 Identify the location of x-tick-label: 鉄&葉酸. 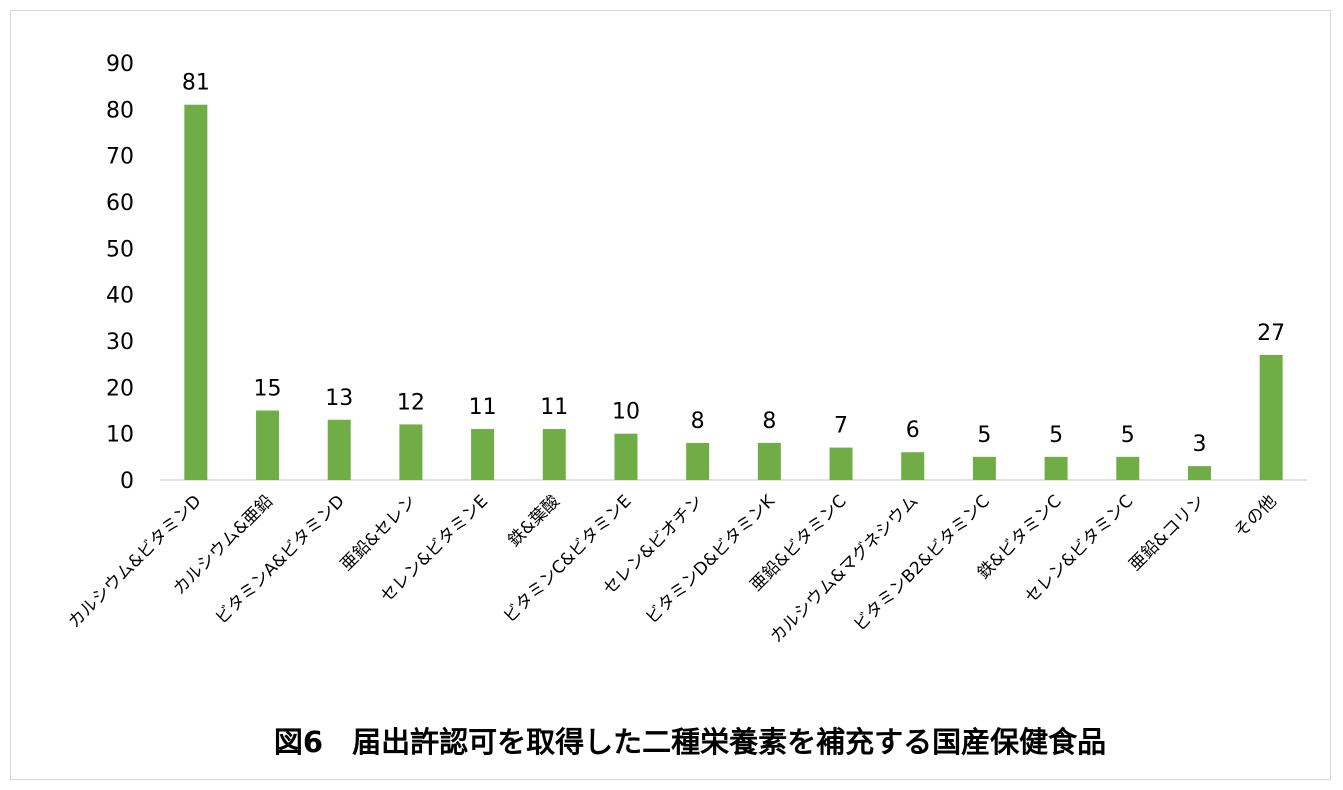
(534, 521).